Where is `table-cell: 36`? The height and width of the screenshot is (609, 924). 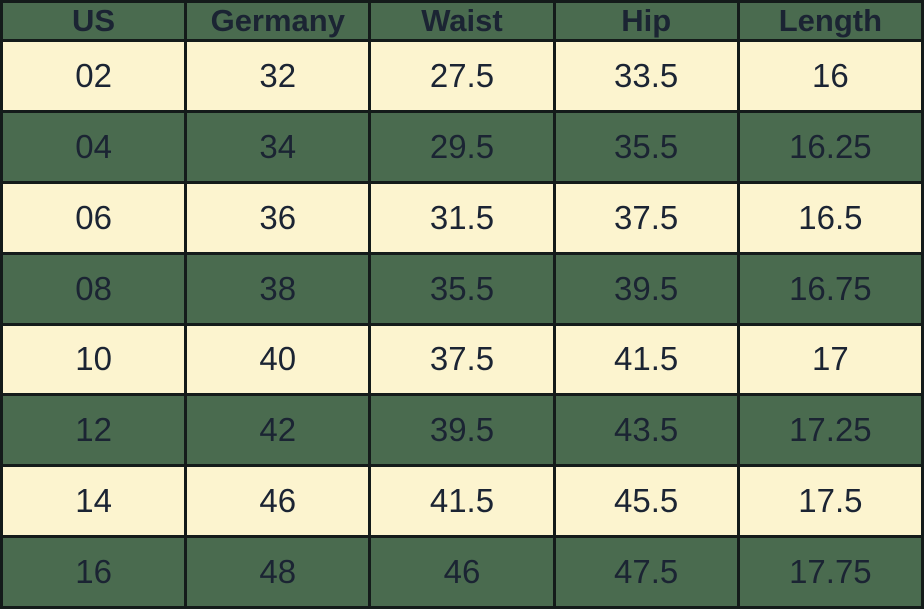
table-cell: 36 is located at coordinates (278, 217).